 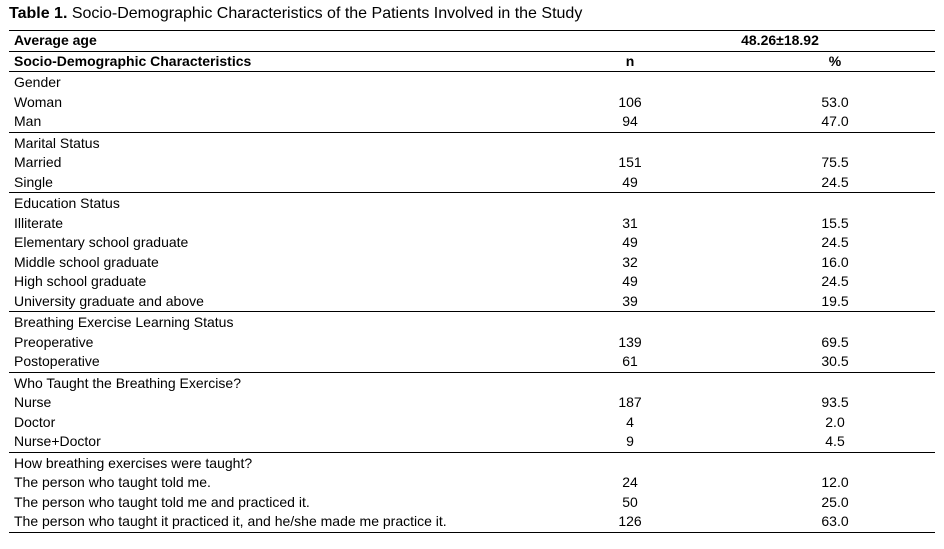 What do you see at coordinates (630, 222) in the screenshot?
I see `row-n: 31` at bounding box center [630, 222].